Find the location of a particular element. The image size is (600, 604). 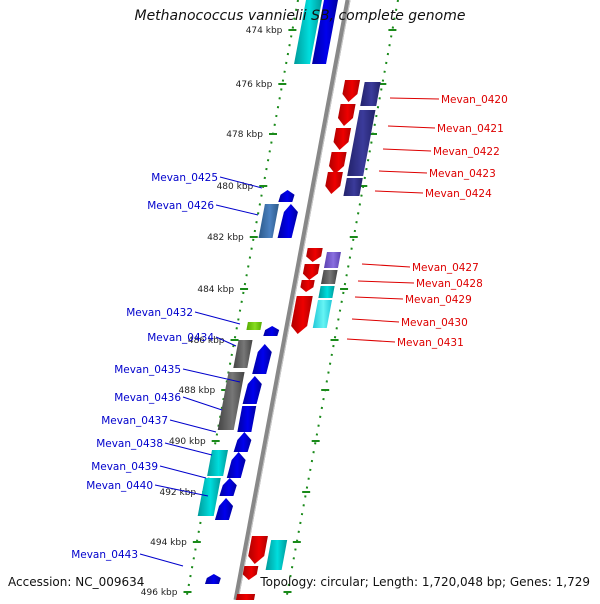

gene-label-reverse: Mevan_0431 is located at coordinates (430, 343).